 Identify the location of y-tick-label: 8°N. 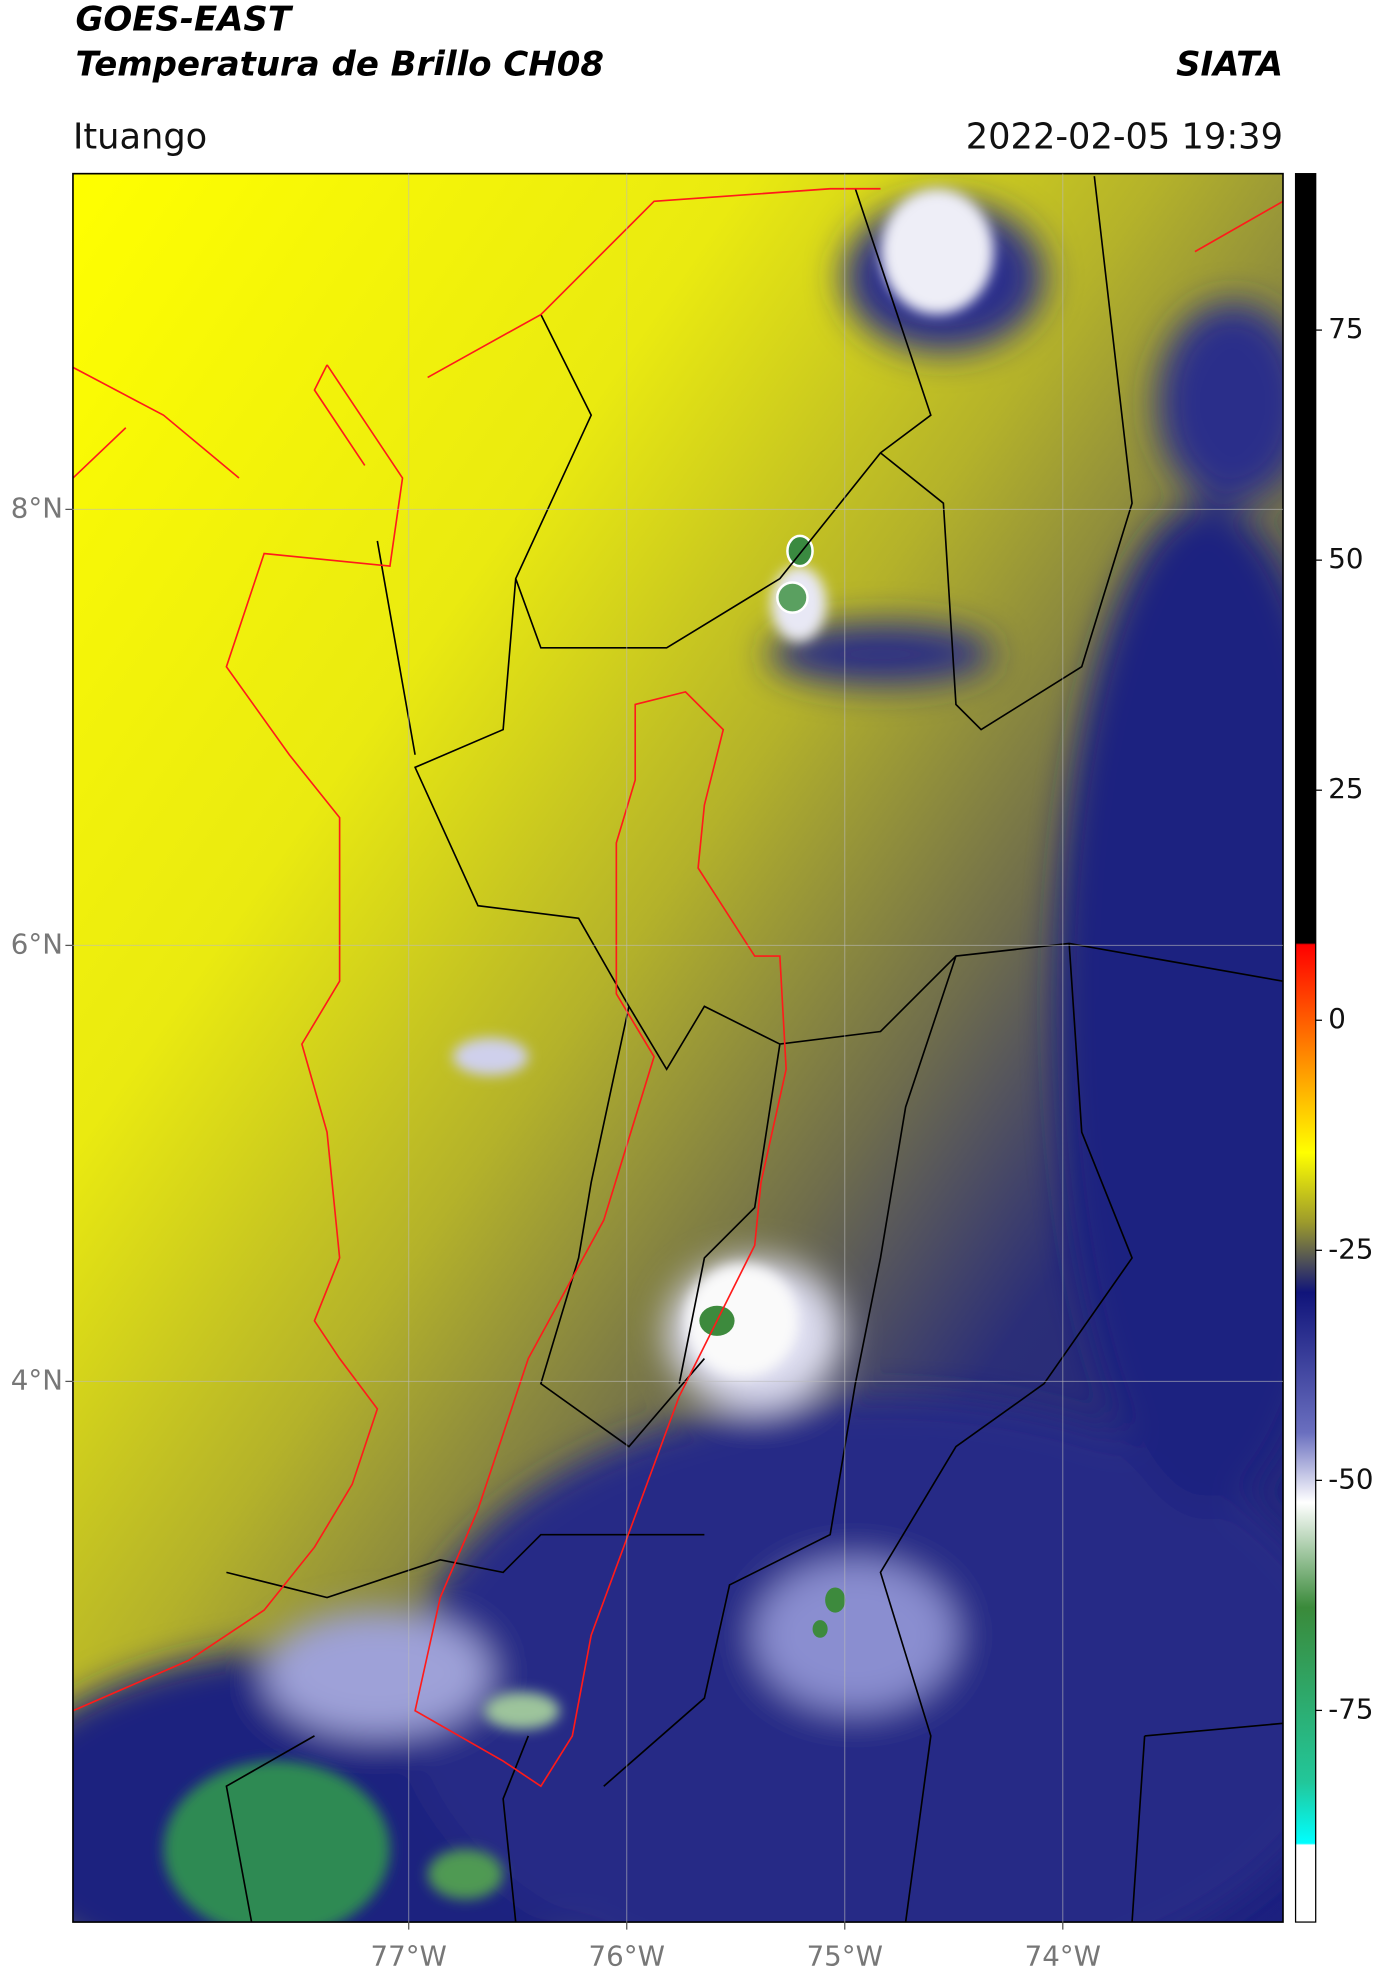
(37, 507).